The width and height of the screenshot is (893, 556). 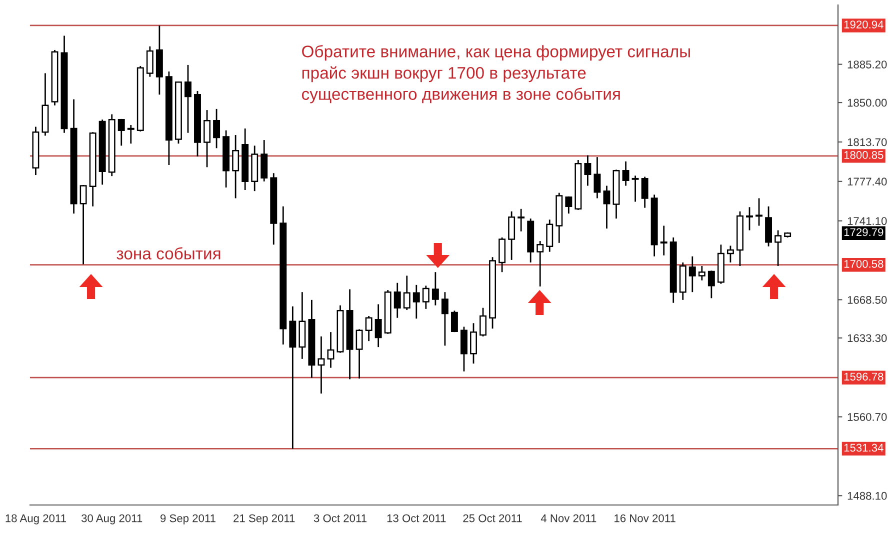 What do you see at coordinates (867, 496) in the screenshot?
I see `y-tick-label: 1488.10` at bounding box center [867, 496].